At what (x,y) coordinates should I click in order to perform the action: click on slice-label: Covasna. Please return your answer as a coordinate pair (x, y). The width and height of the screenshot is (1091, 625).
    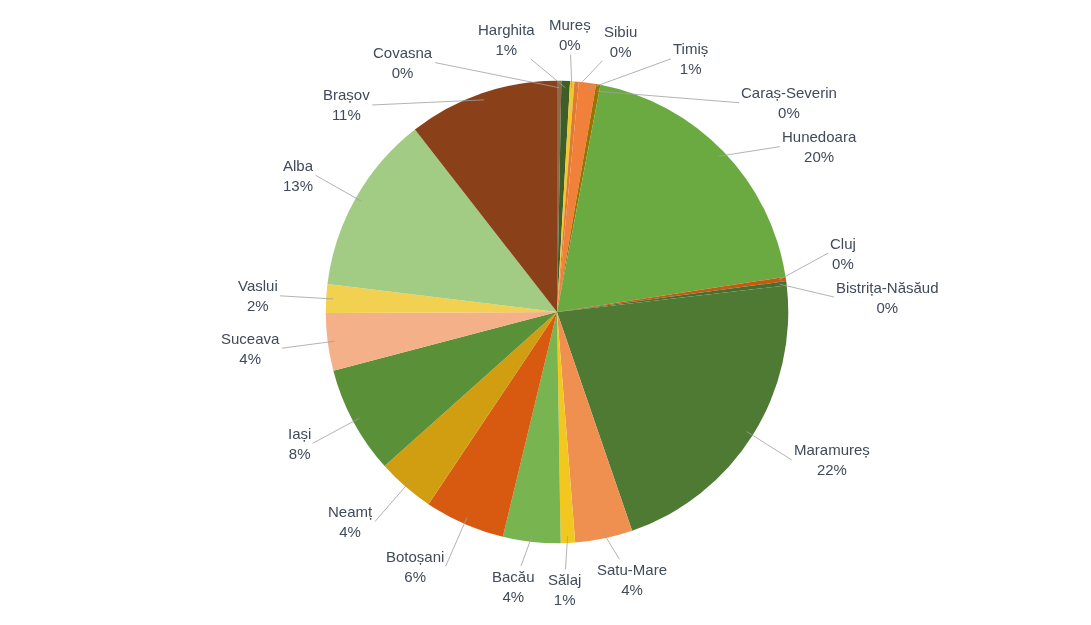
    Looking at the image, I should click on (403, 52).